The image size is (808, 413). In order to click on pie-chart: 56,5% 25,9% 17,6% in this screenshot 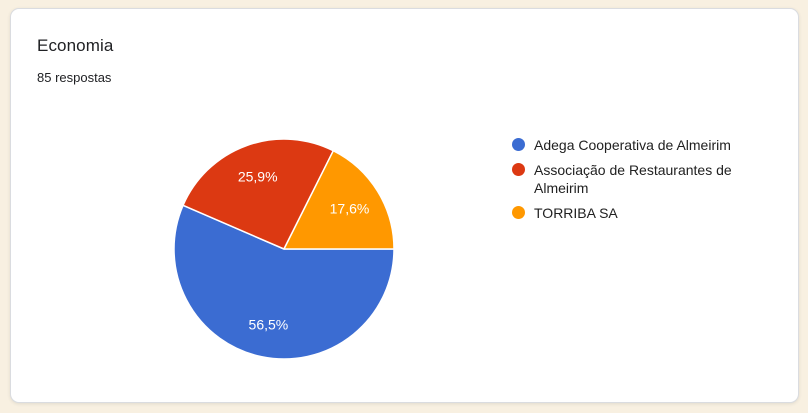, I will do `click(284, 249)`.